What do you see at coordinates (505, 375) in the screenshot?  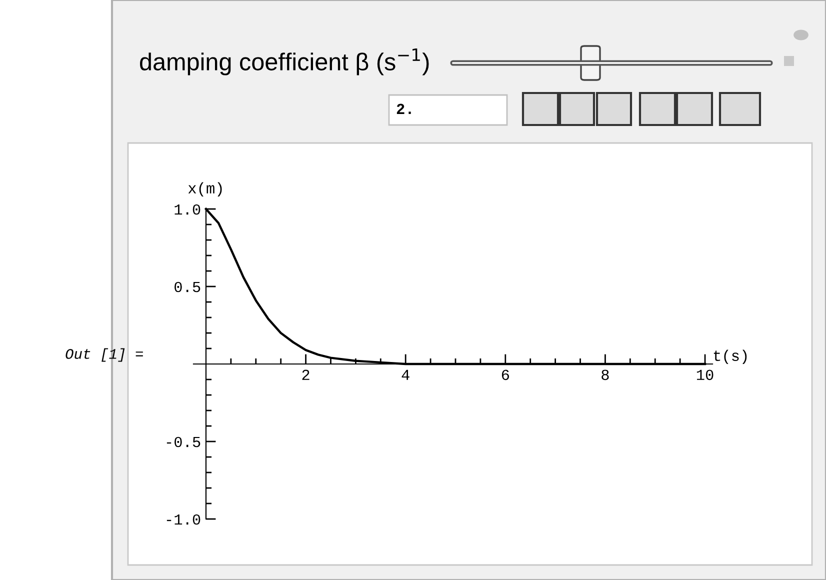 I see `x-tick-label: 6` at bounding box center [505, 375].